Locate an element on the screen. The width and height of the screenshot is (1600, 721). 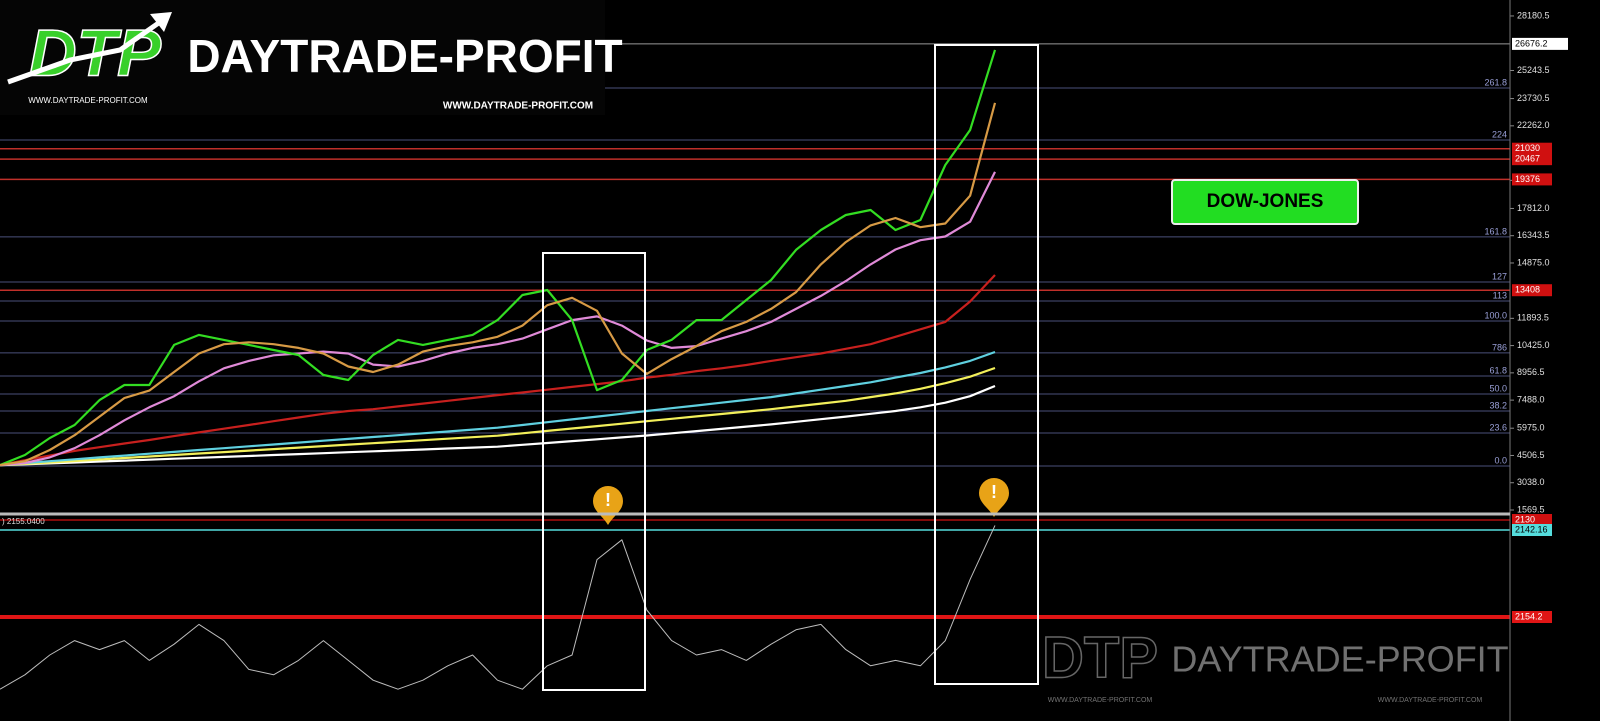
price-tag-label: 19376 is located at coordinates (1527, 179).